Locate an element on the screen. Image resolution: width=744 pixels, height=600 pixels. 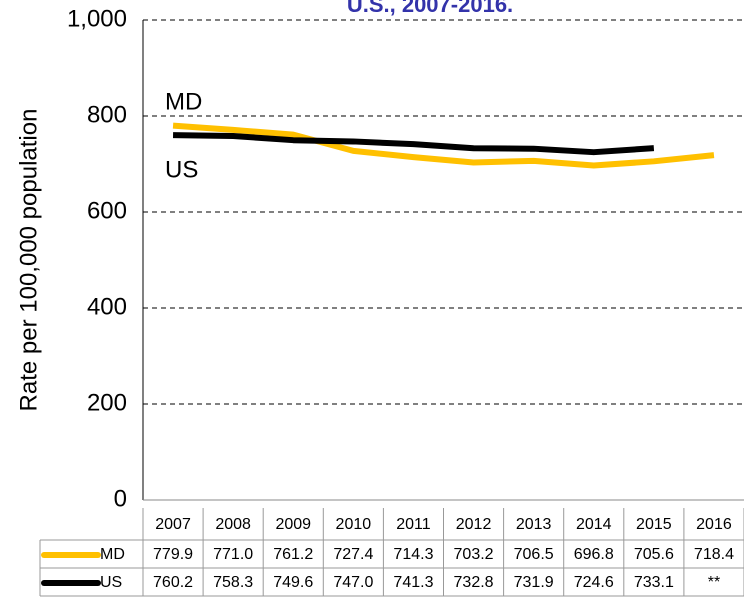
y-axis-label: Rate per 100,000 population is located at coordinates (28, 260).